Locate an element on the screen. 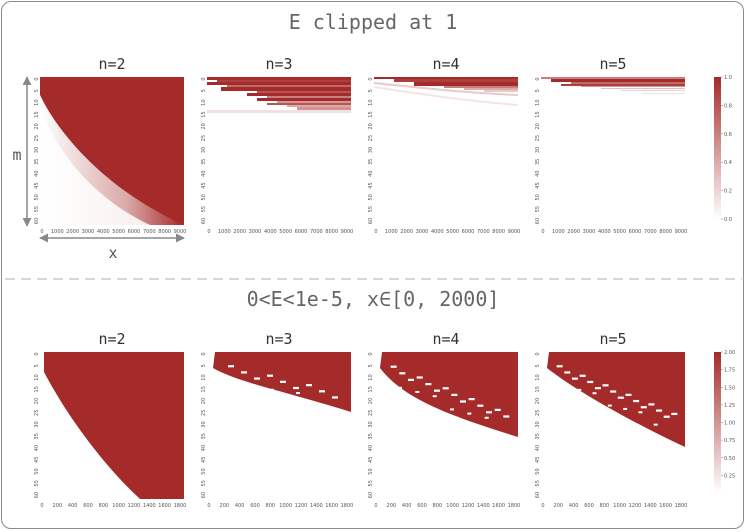  y-tick-label: 5 is located at coordinates (538, 365).